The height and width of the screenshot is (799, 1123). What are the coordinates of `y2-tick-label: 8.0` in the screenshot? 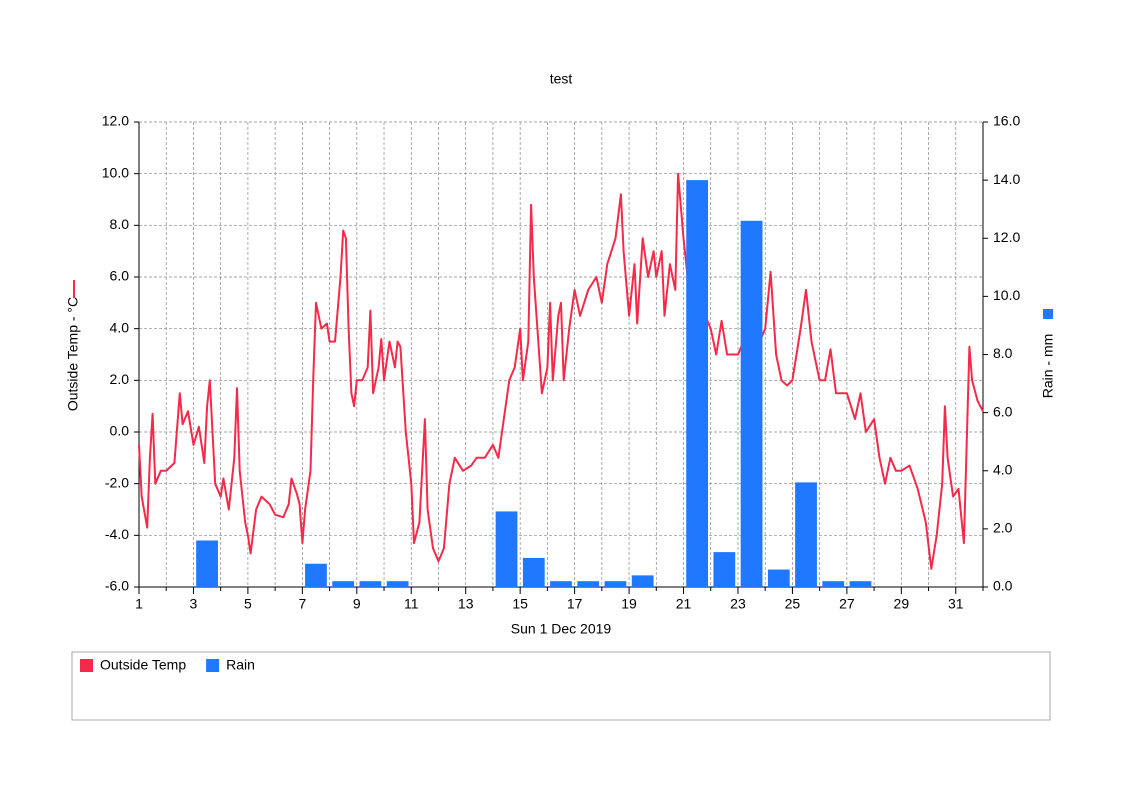 It's located at (1003, 353).